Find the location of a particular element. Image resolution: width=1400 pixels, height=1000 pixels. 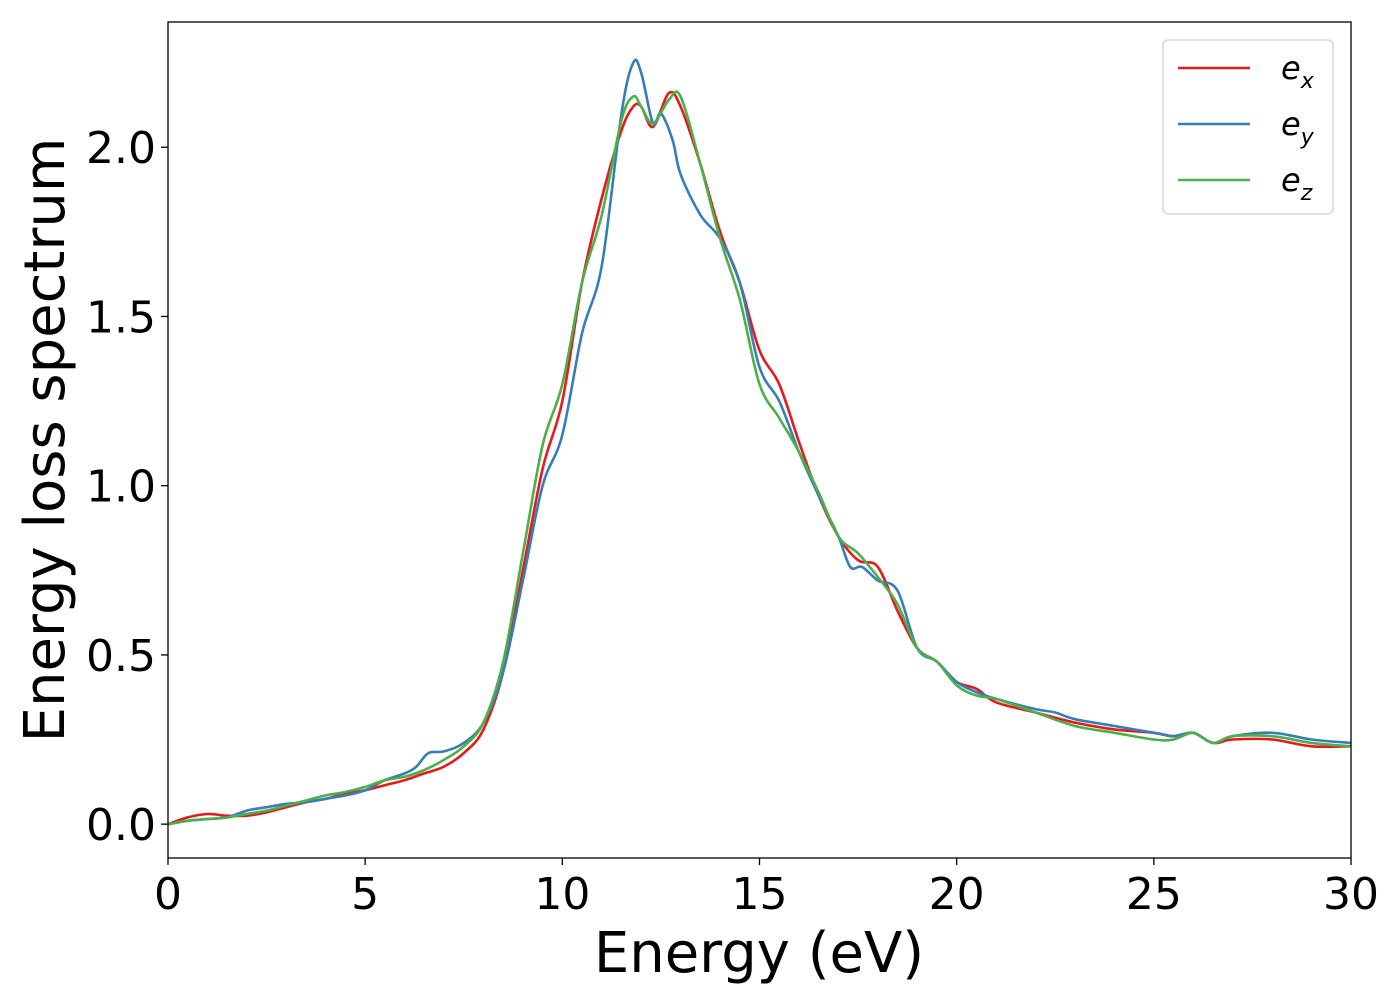

x-axis-label: Energy (eV) is located at coordinates (759, 953).